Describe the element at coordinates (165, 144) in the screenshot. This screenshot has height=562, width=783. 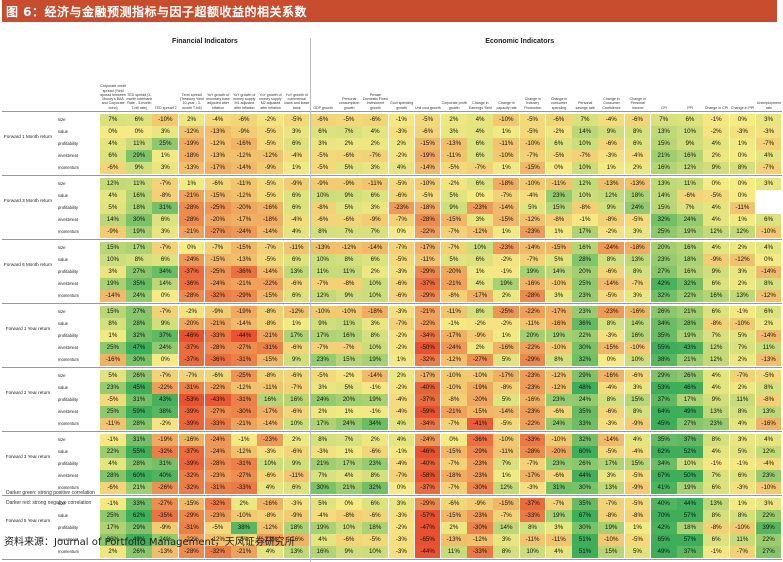
I see `heatmap-cell: 25%` at that location.